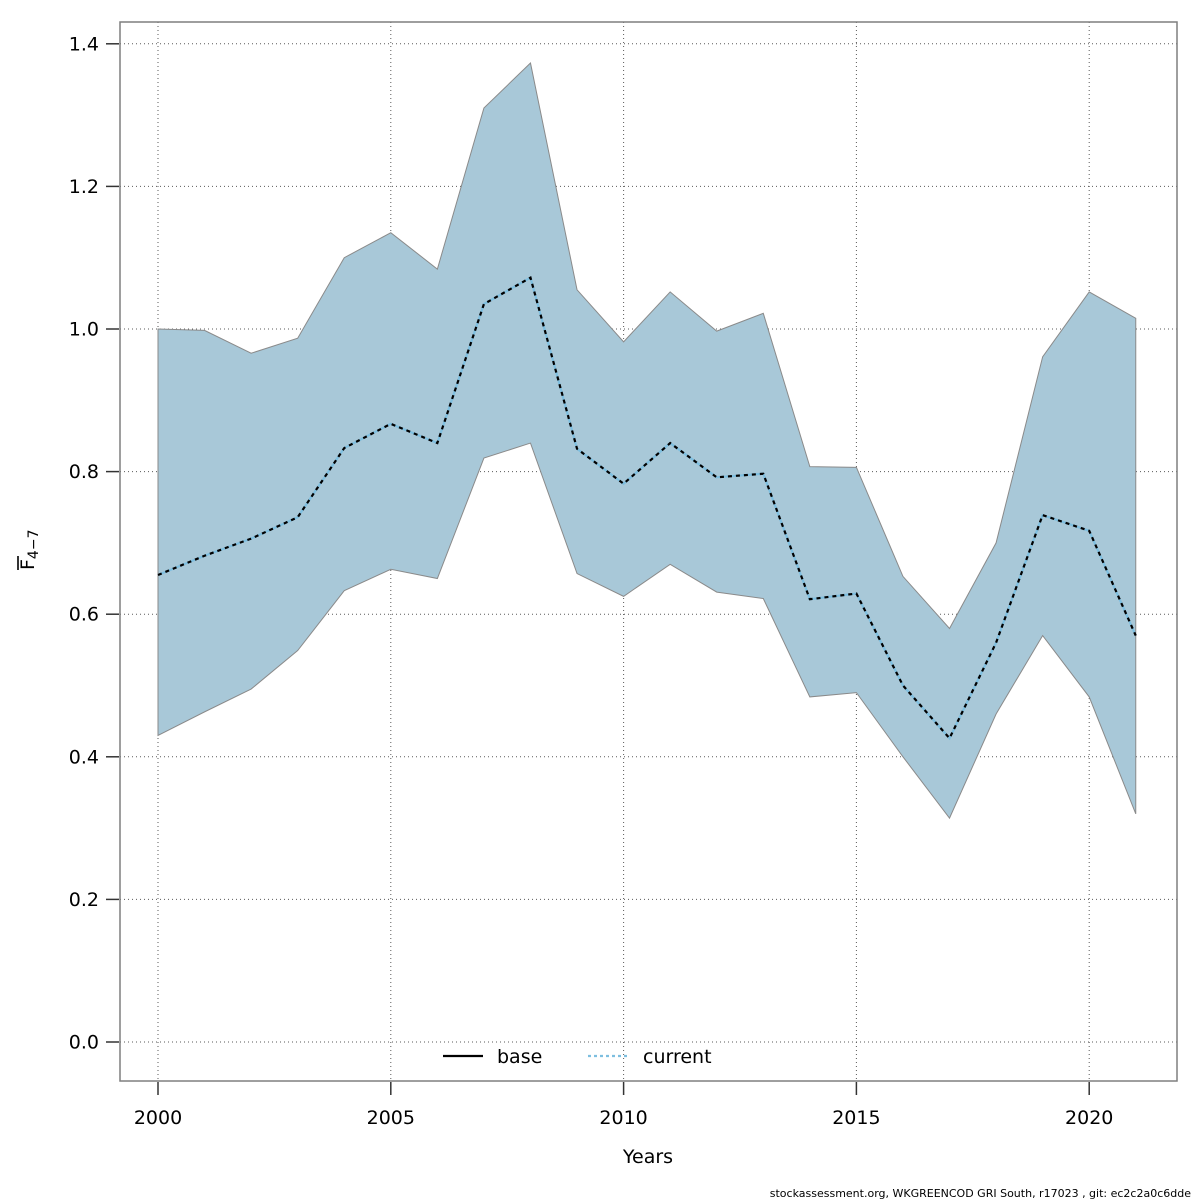  I want to click on y-tick-label: 1.2, so click(84, 187).